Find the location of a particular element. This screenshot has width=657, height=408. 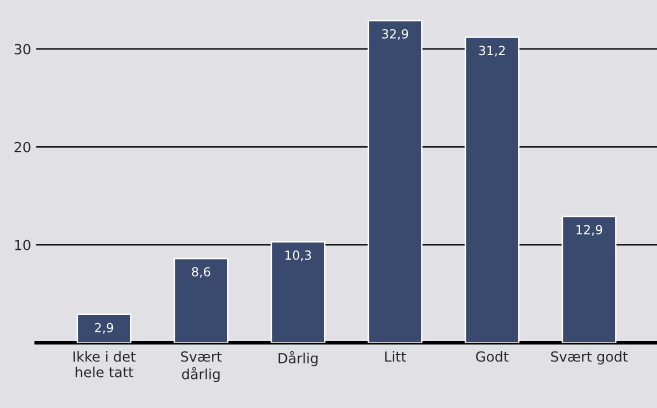

data-label: 32,9 is located at coordinates (395, 34).